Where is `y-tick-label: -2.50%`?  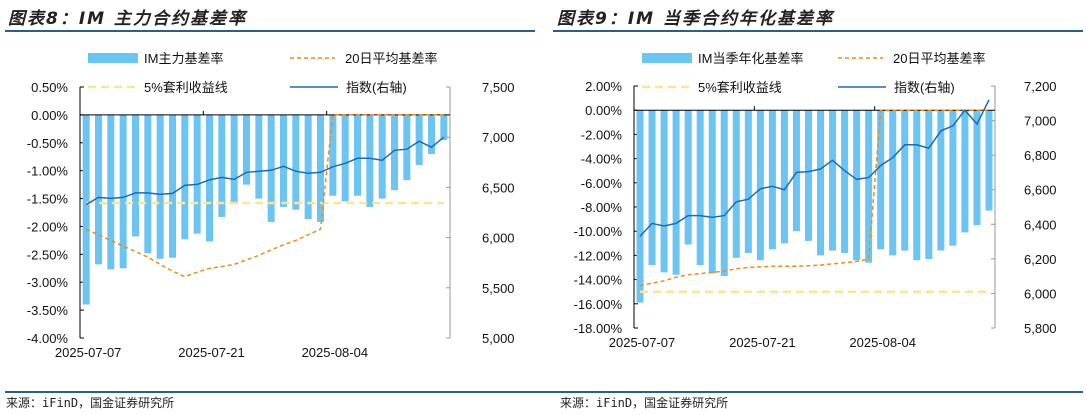
y-tick-label: -2.50% is located at coordinates (48, 254).